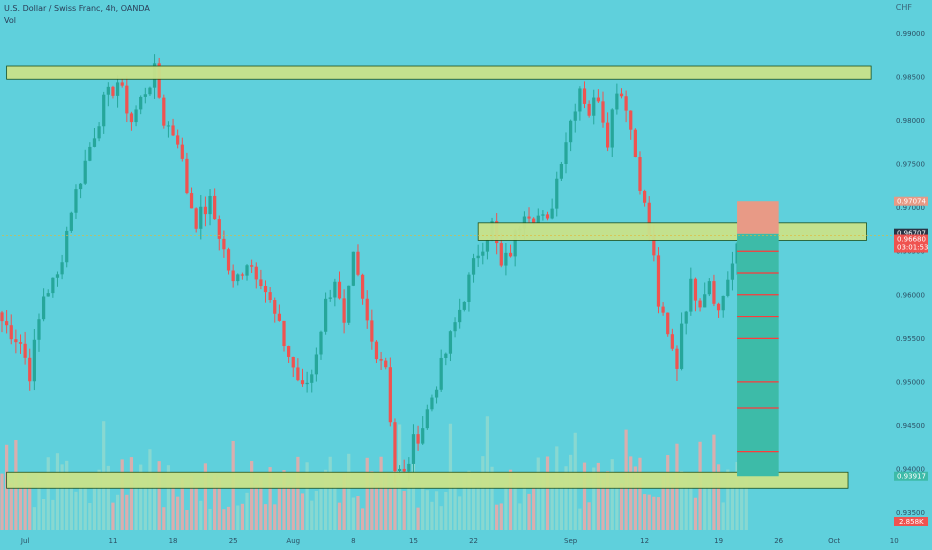 This screenshot has width=932, height=550. What do you see at coordinates (758, 355) in the screenshot?
I see `take-profit-zone` at bounding box center [758, 355].